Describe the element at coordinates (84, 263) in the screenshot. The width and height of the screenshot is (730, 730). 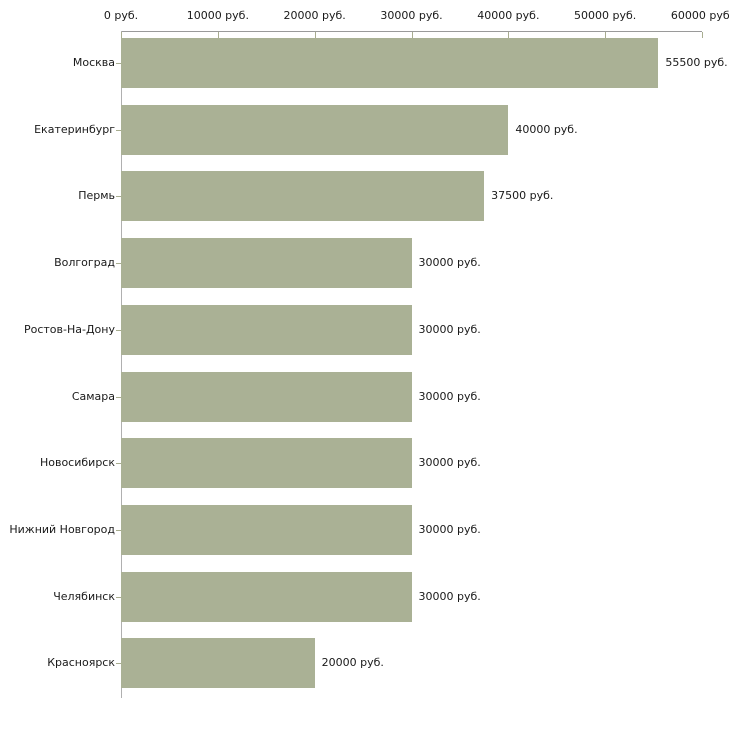
I see `y-axis-category-label: Волгоград` at that location.